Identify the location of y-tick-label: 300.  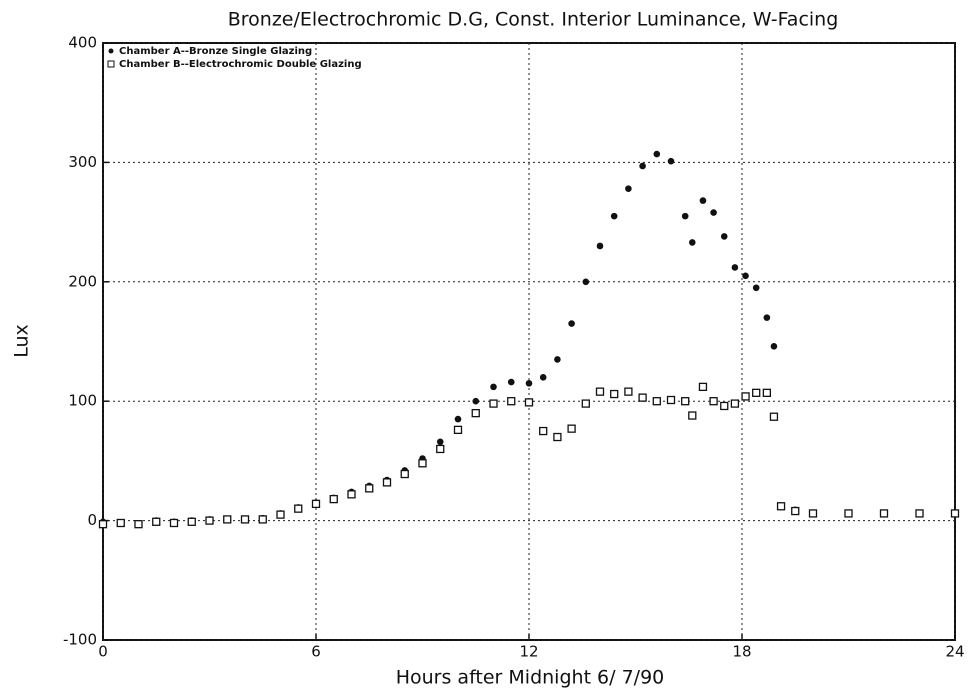
(82, 162).